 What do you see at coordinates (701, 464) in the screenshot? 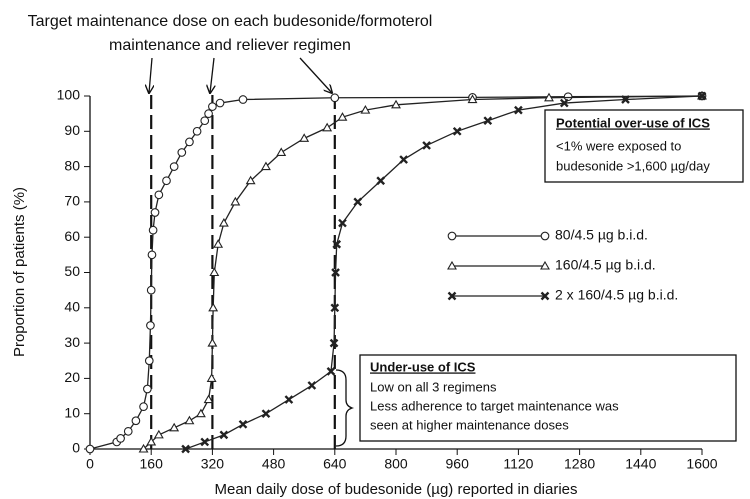
I see `x-tick-label: 1600` at bounding box center [701, 464].